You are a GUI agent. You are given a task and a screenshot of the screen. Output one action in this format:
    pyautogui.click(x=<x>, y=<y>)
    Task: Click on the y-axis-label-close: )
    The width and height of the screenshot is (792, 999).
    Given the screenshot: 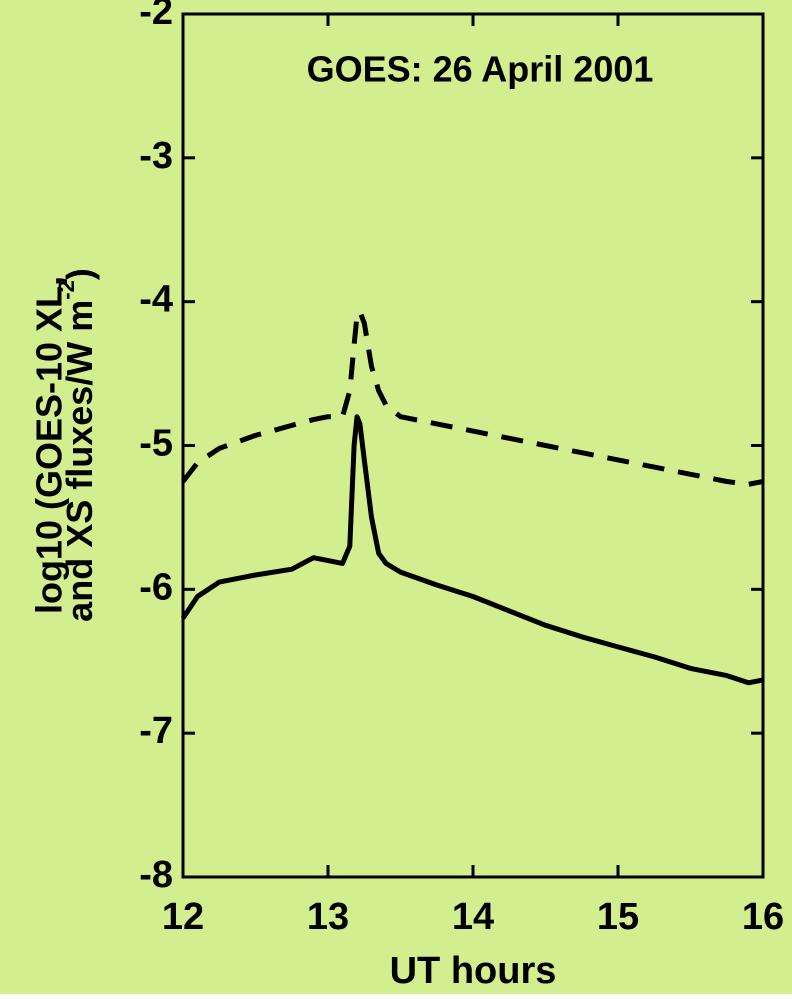 What is the action you would take?
    pyautogui.click(x=79, y=274)
    